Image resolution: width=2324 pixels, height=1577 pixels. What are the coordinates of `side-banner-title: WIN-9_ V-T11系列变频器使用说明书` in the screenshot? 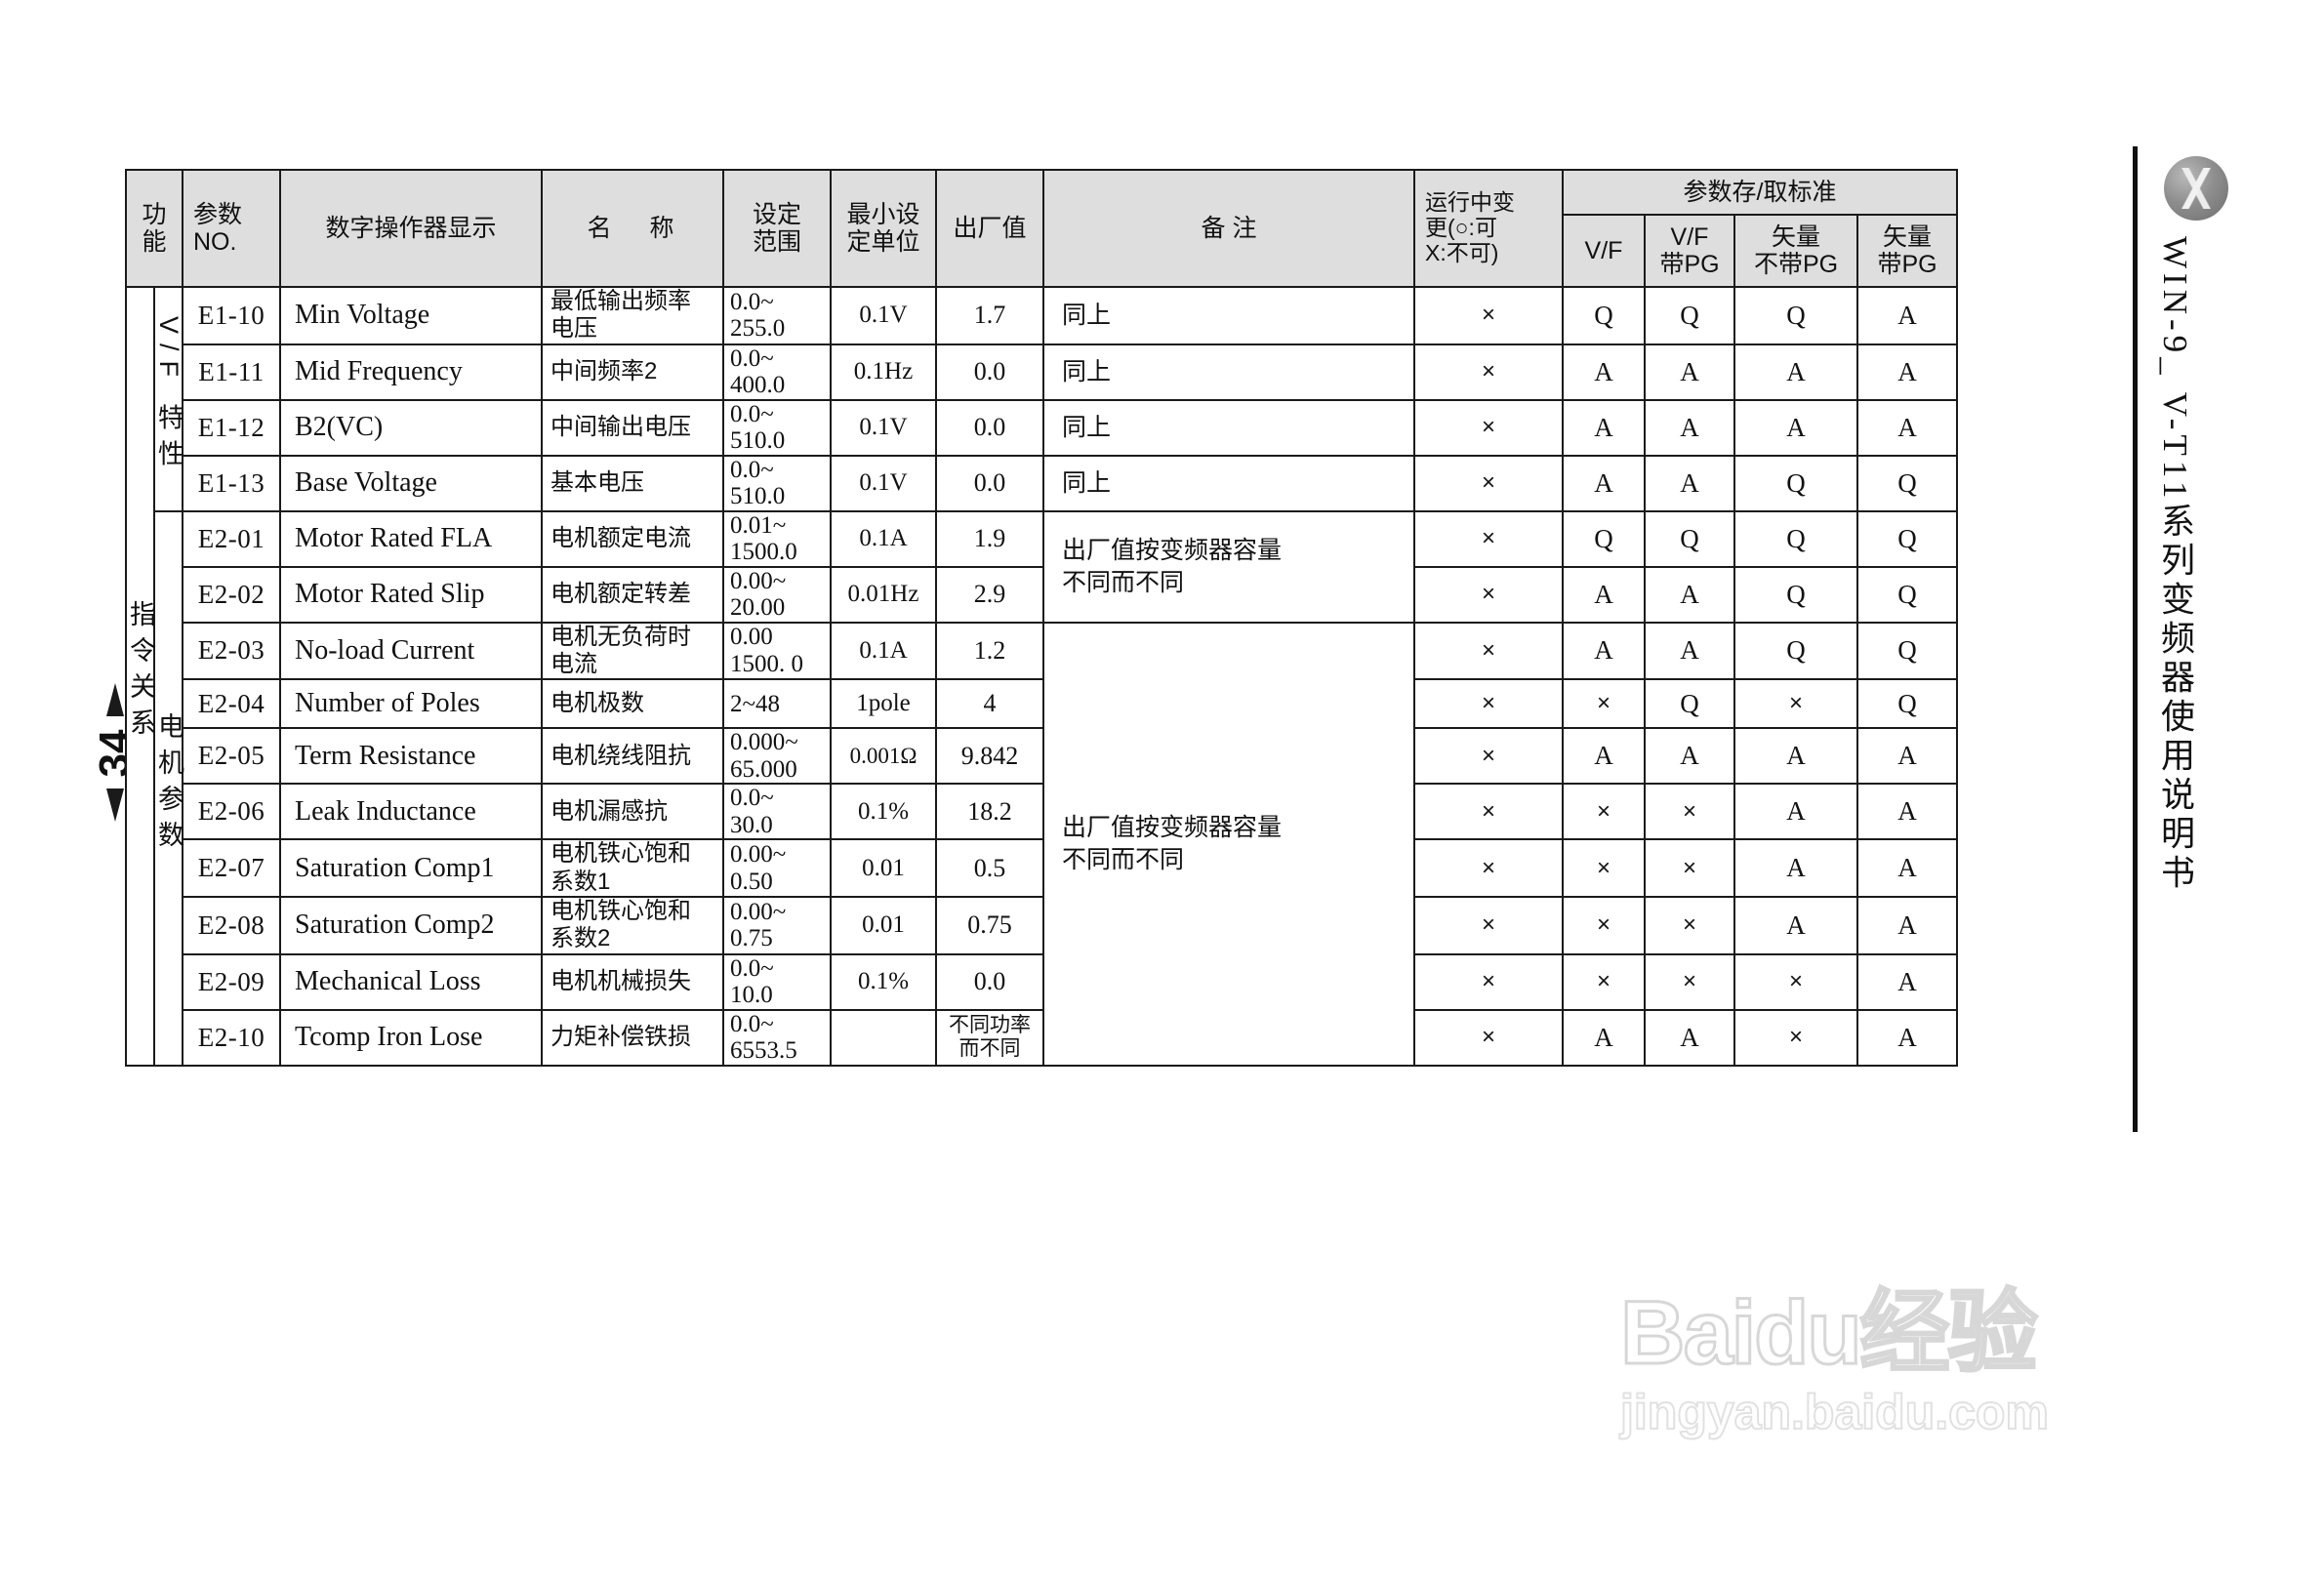 It's located at (2175, 565).